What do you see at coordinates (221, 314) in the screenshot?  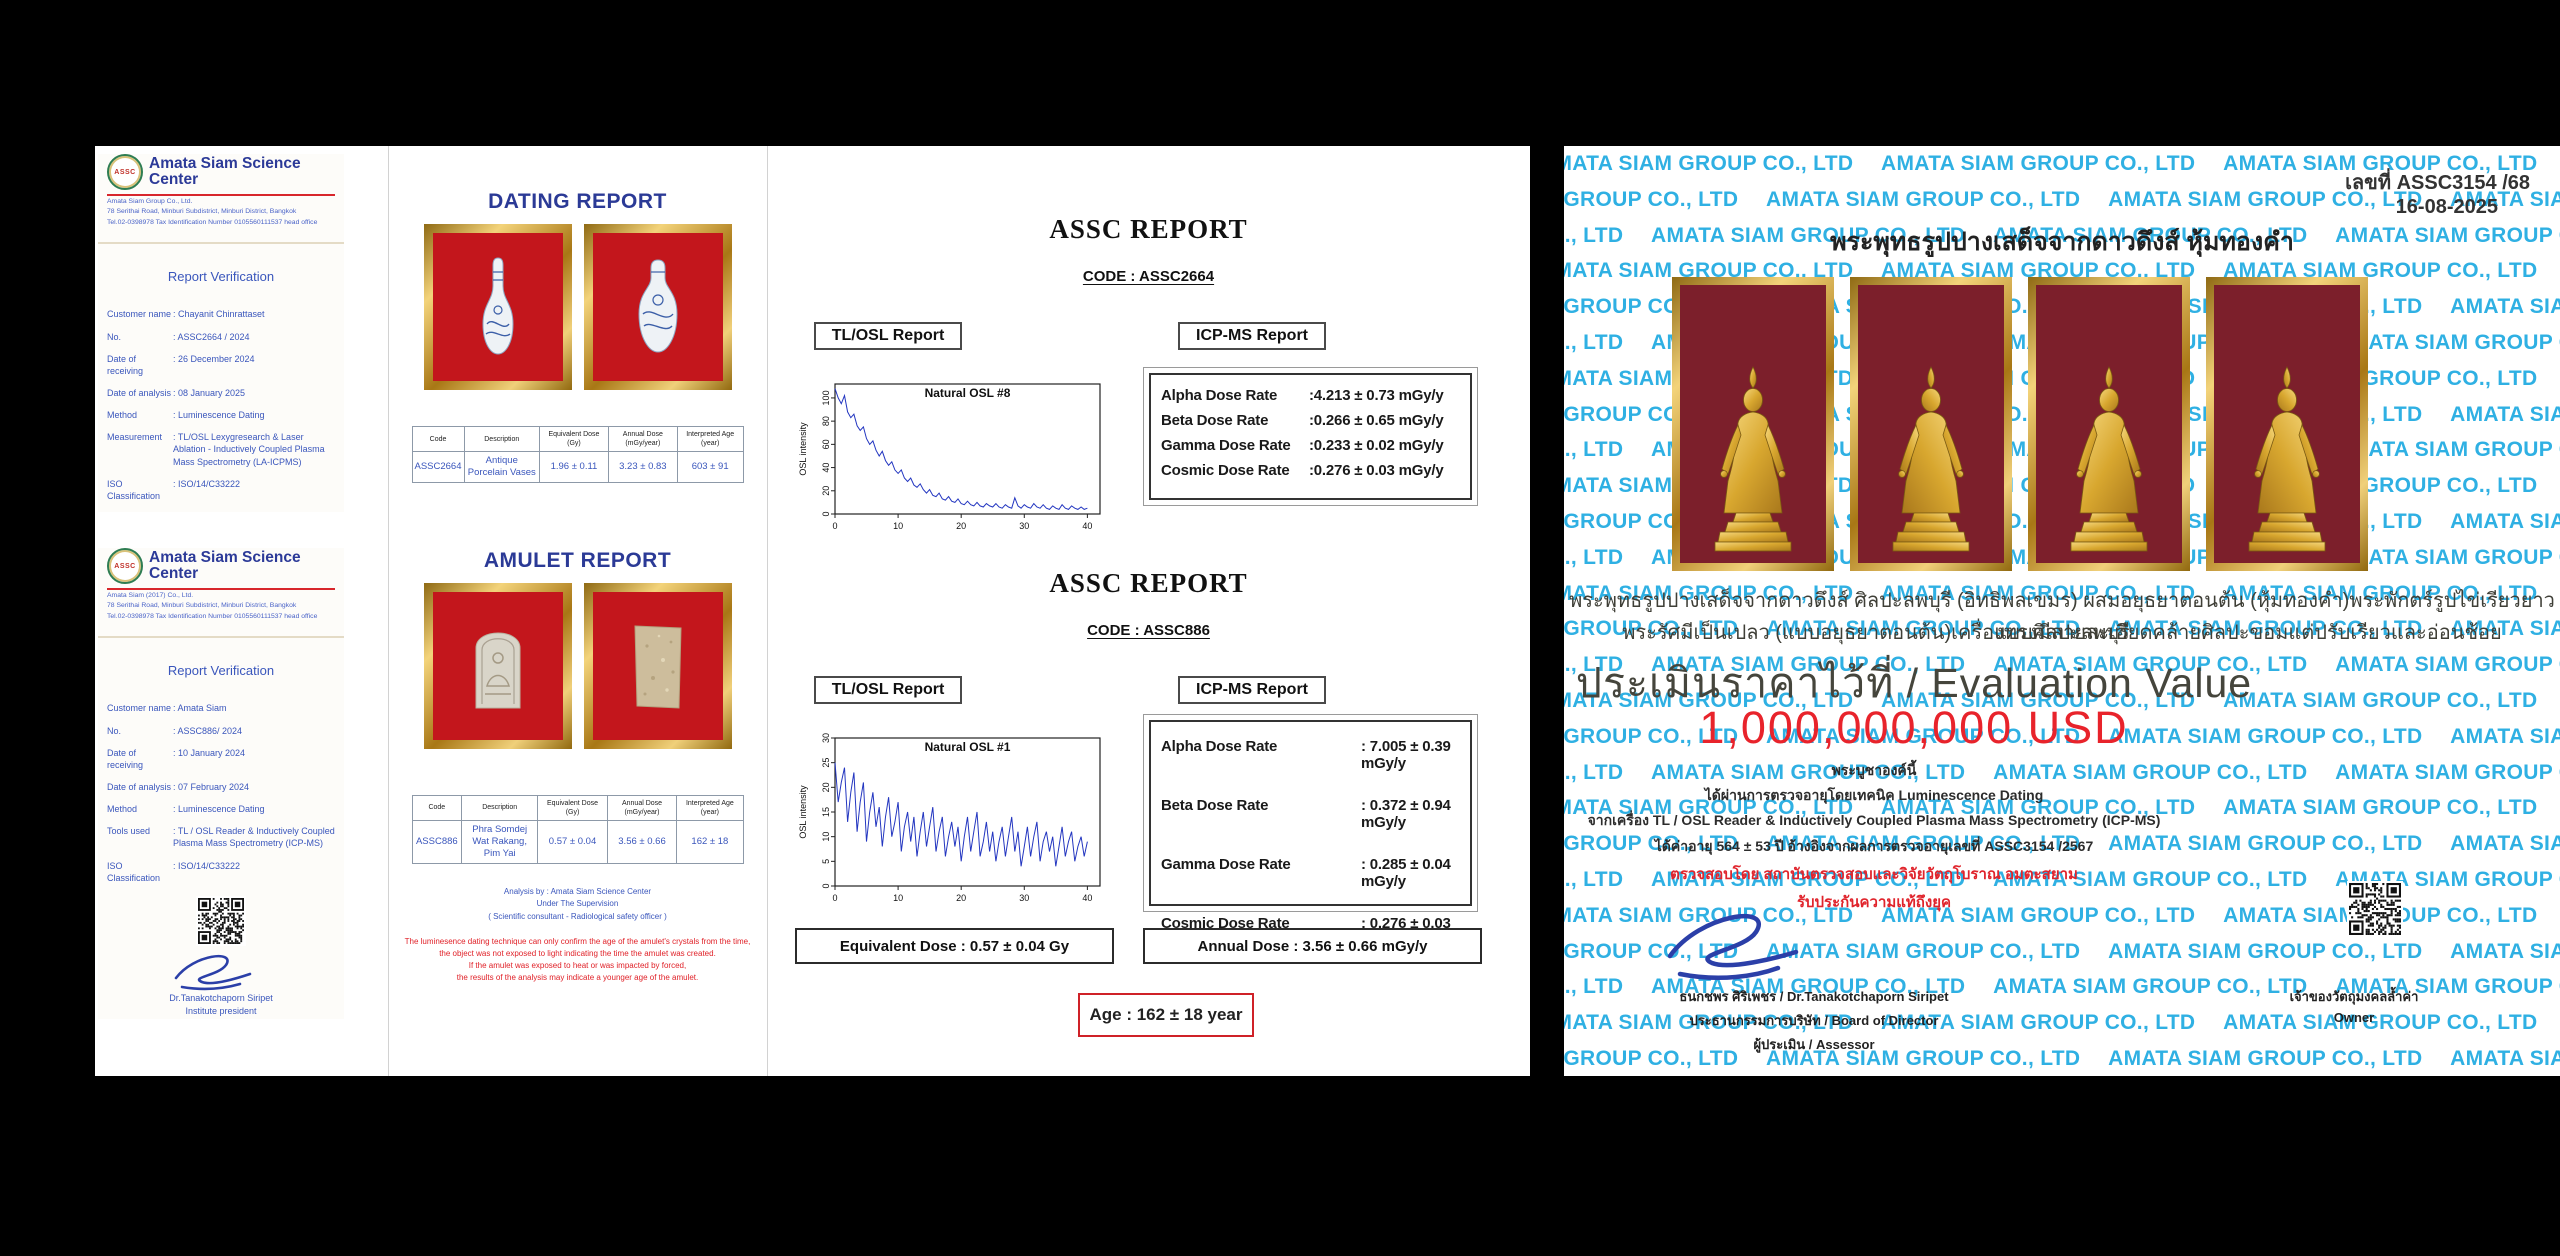 I see `field-row: Customer name: Chayanit Chinrattaset` at bounding box center [221, 314].